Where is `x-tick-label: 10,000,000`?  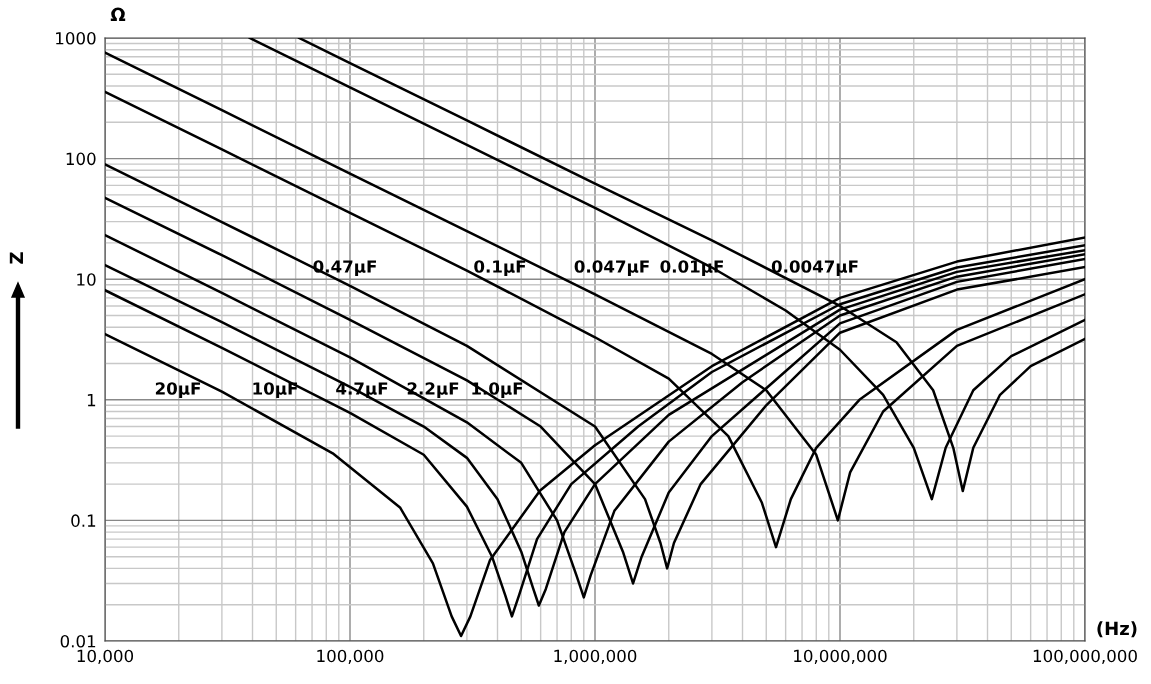 x-tick-label: 10,000,000 is located at coordinates (840, 656).